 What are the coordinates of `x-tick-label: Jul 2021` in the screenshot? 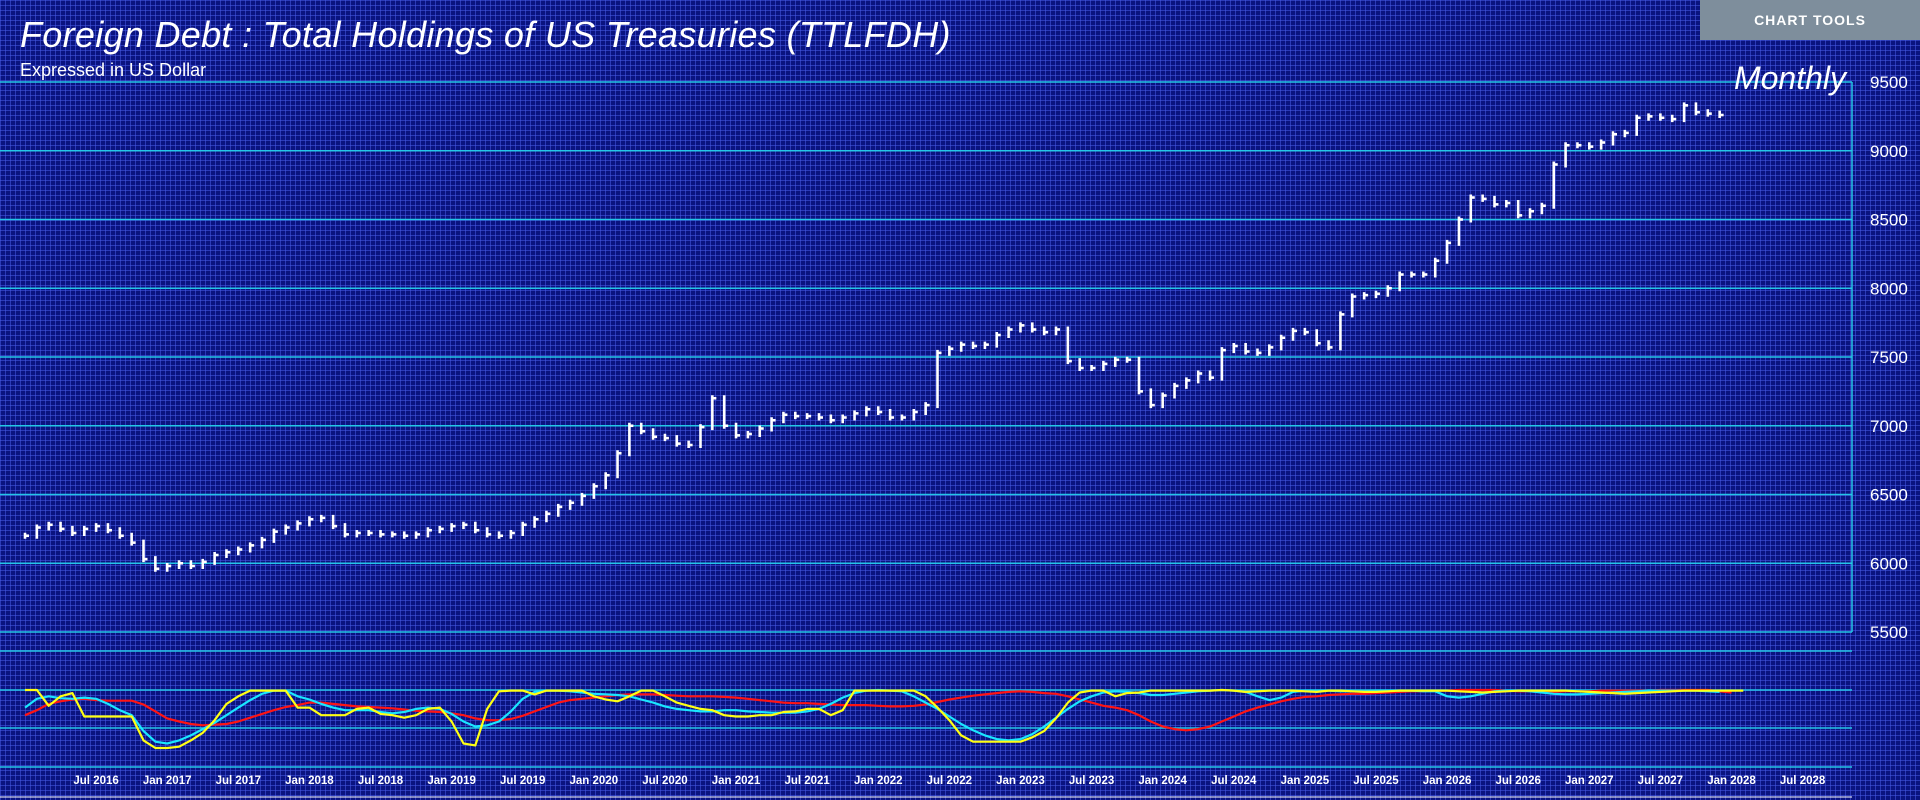 It's located at (807, 781).